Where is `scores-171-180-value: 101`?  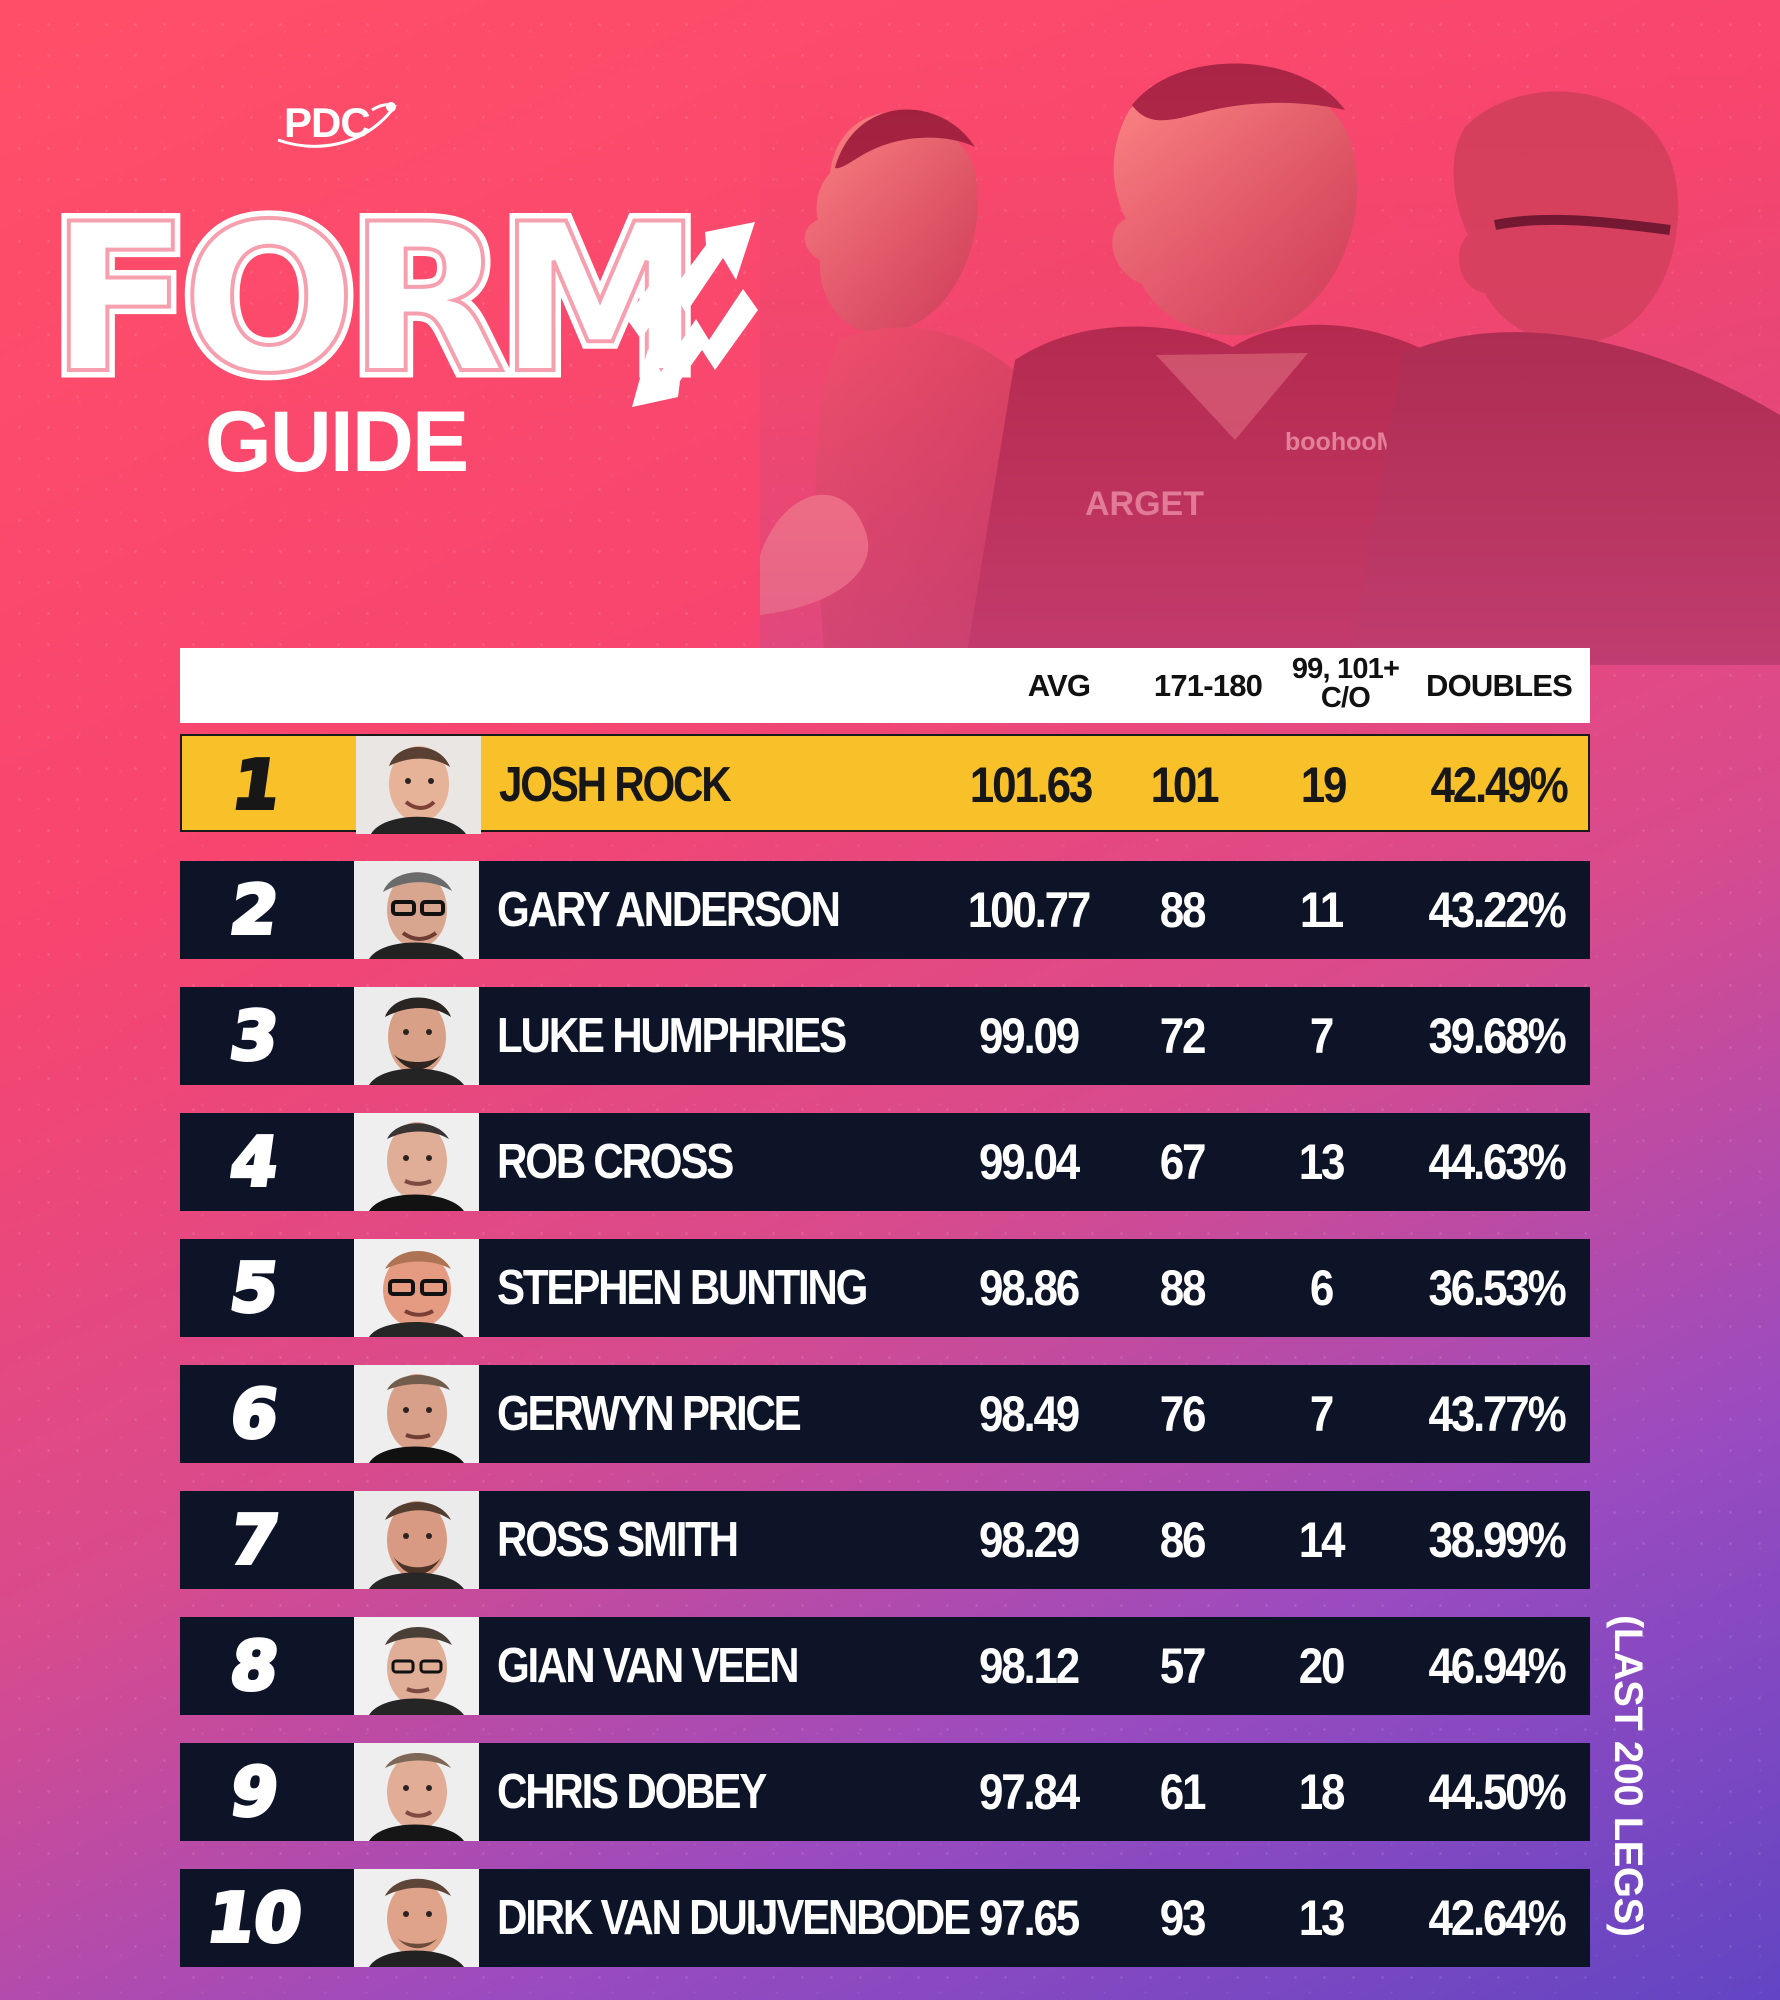 scores-171-180-value: 101 is located at coordinates (1185, 785).